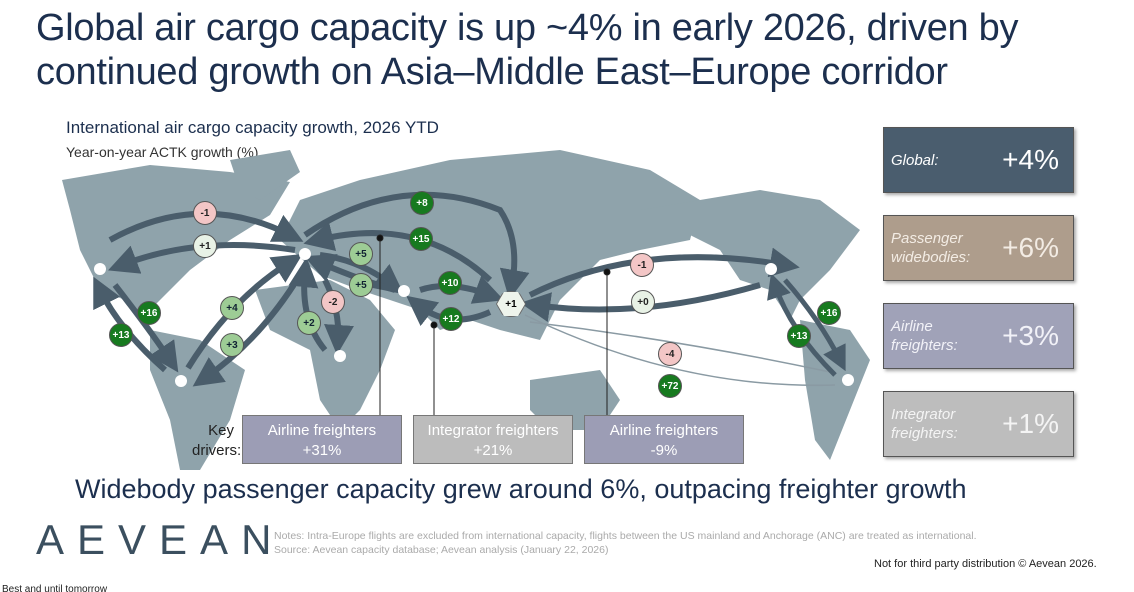  I want to click on intra-asia-hex-badge: +1, so click(511, 304).